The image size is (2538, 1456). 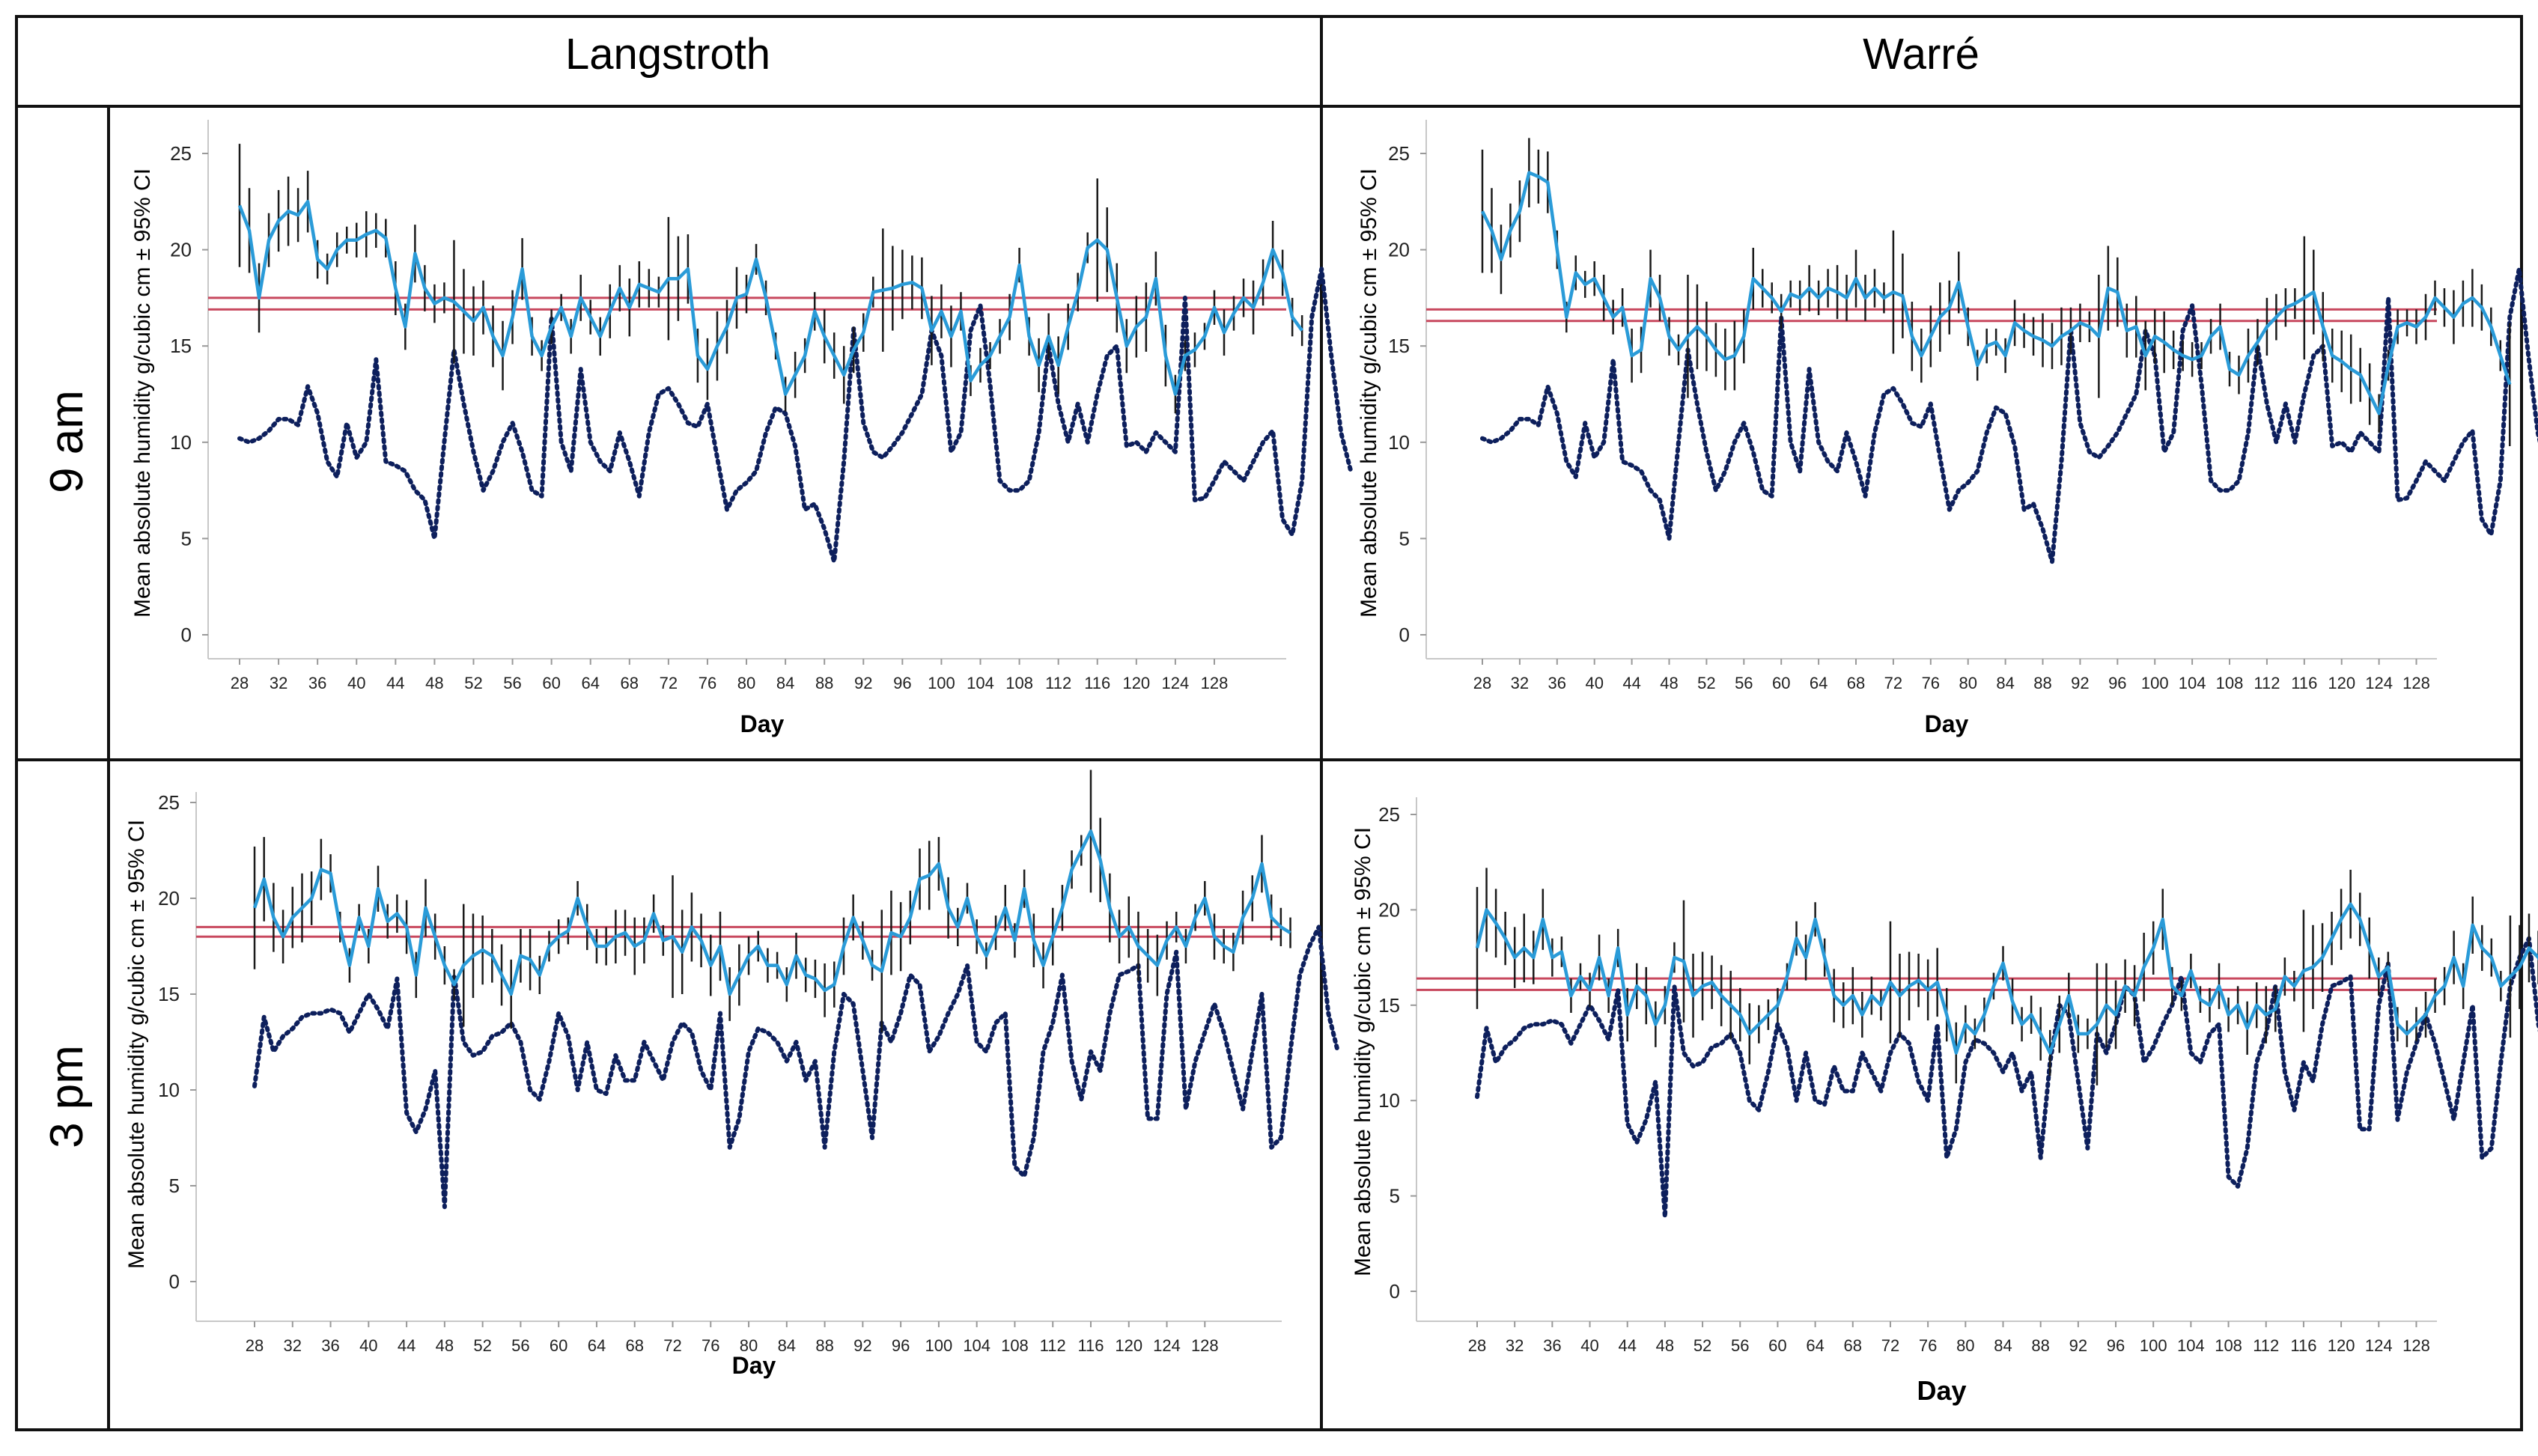 What do you see at coordinates (407, 1345) in the screenshot?
I see `x-tick-label: 44` at bounding box center [407, 1345].